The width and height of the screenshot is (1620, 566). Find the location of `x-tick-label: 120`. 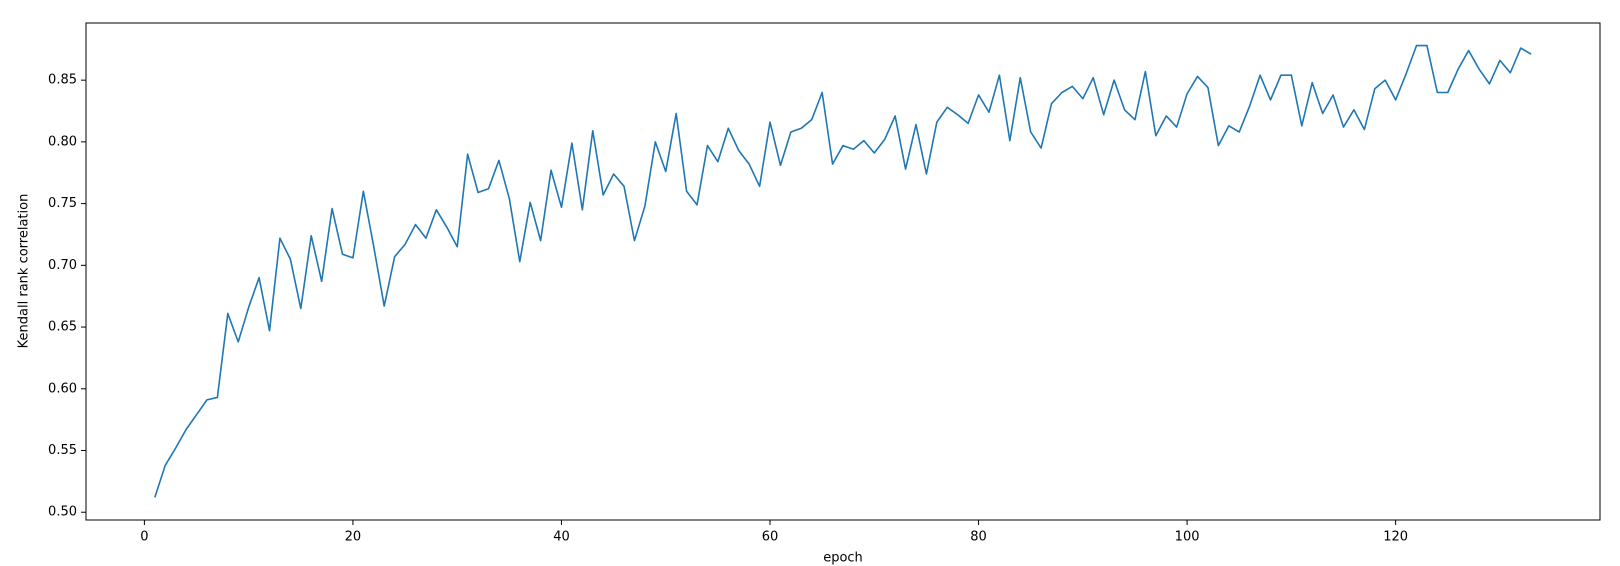

x-tick-label: 120 is located at coordinates (1395, 537).